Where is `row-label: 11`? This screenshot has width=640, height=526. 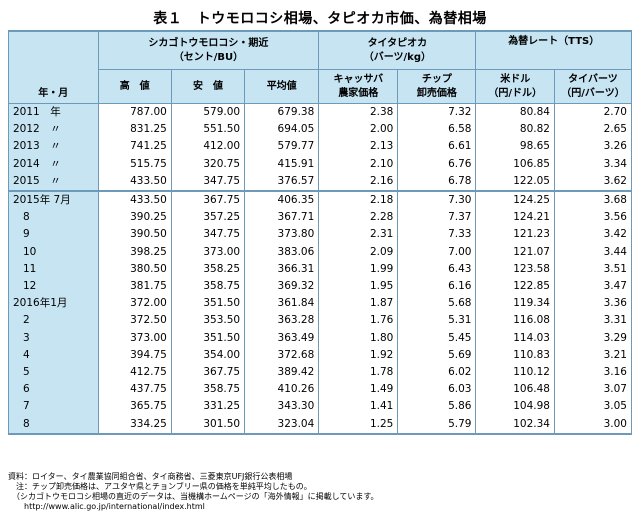 row-label: 11 is located at coordinates (53, 269).